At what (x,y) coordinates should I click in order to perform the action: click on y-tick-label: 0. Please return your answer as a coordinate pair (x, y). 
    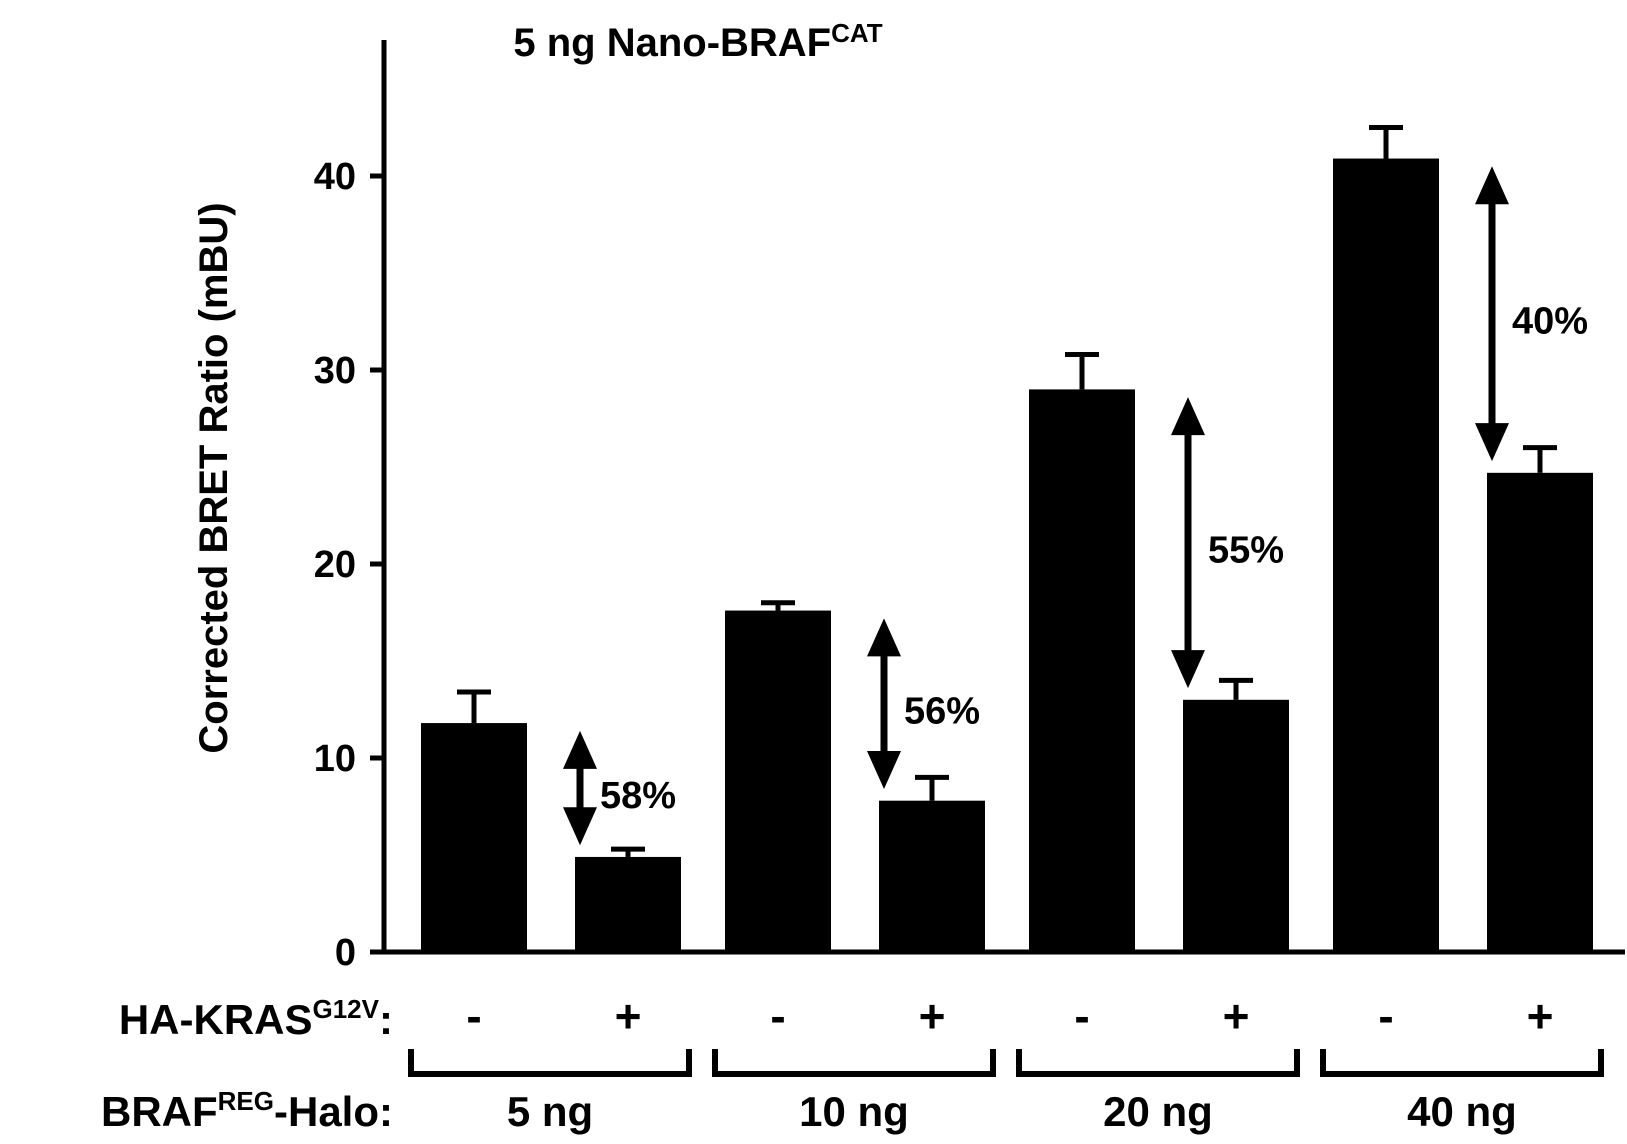
    Looking at the image, I should click on (345, 953).